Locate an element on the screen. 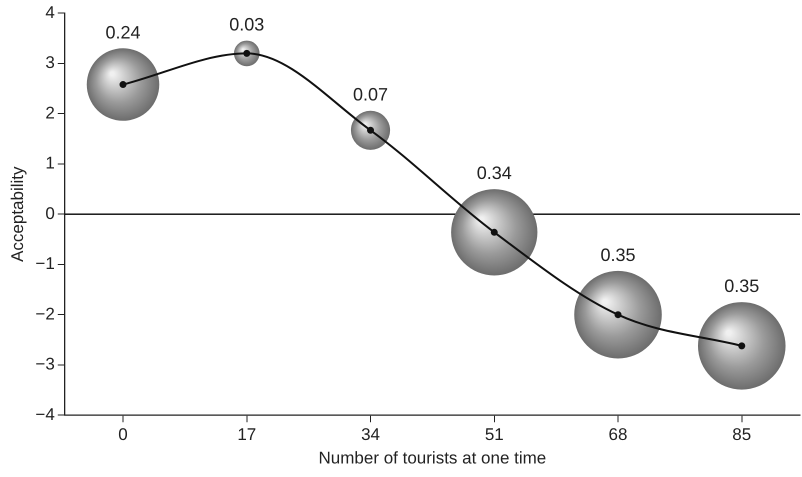 The image size is (802, 477). x-axis-title: Number of tourists at one time is located at coordinates (432, 458).